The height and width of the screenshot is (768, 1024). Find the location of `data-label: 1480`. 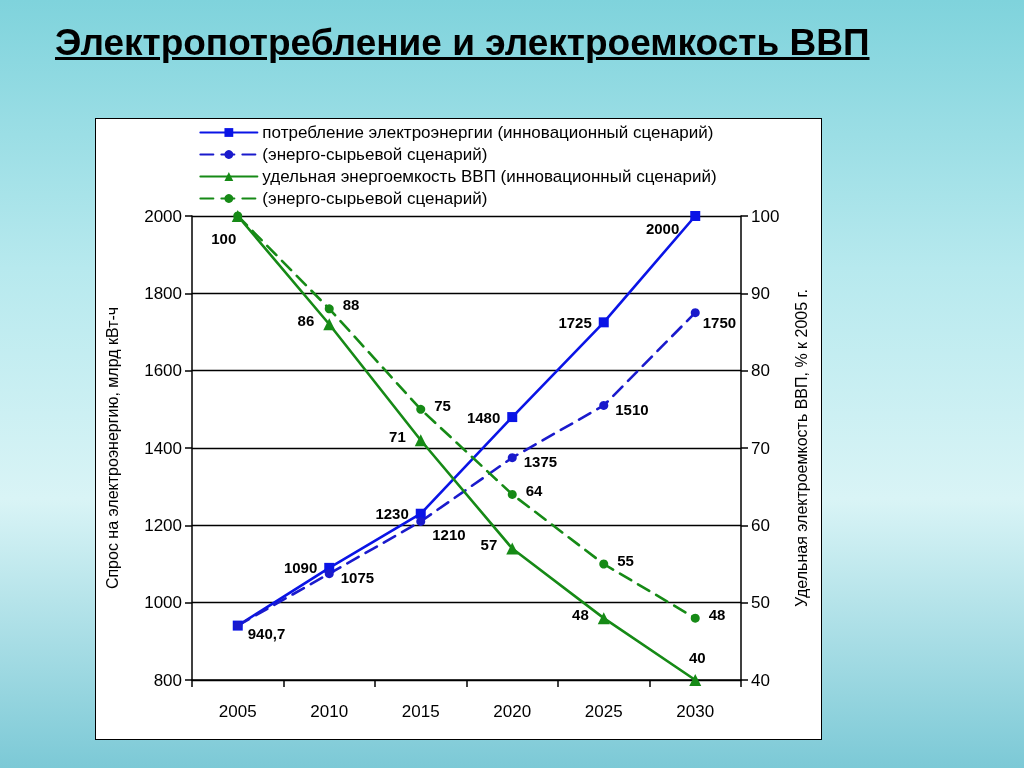

data-label: 1480 is located at coordinates (483, 417).